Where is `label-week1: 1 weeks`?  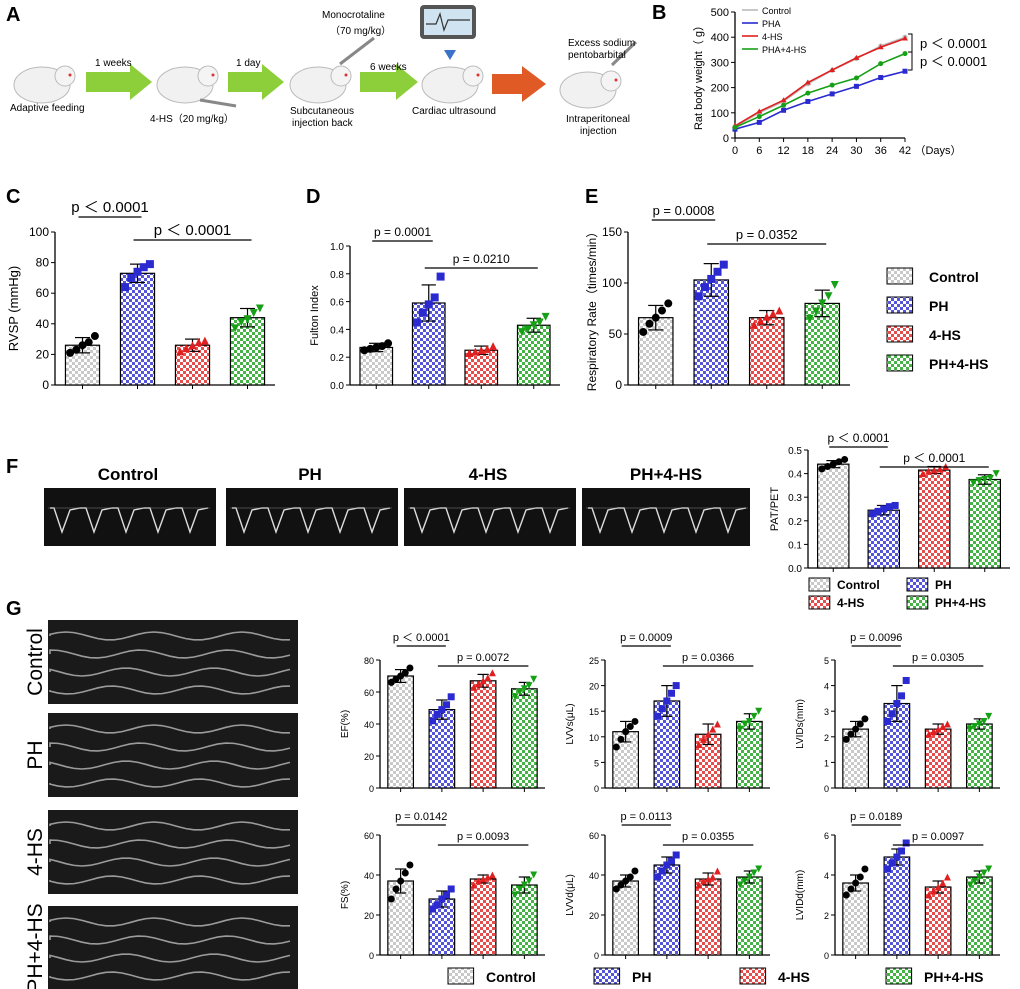
label-week1: 1 weeks is located at coordinates (113, 63).